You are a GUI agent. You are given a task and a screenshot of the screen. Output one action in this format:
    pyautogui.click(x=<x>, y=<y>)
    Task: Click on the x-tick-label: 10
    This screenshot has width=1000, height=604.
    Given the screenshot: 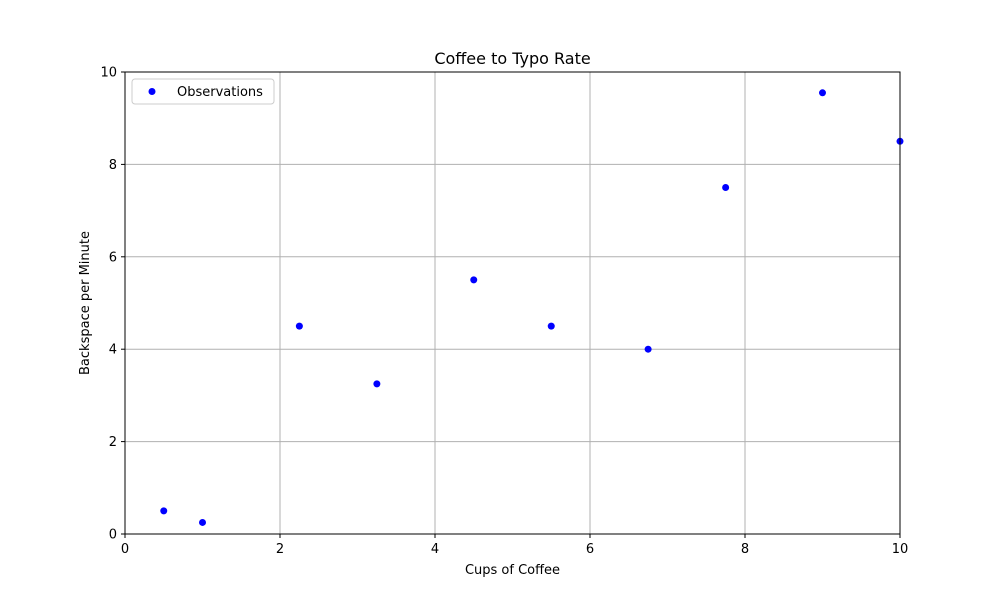 What is the action you would take?
    pyautogui.click(x=900, y=549)
    